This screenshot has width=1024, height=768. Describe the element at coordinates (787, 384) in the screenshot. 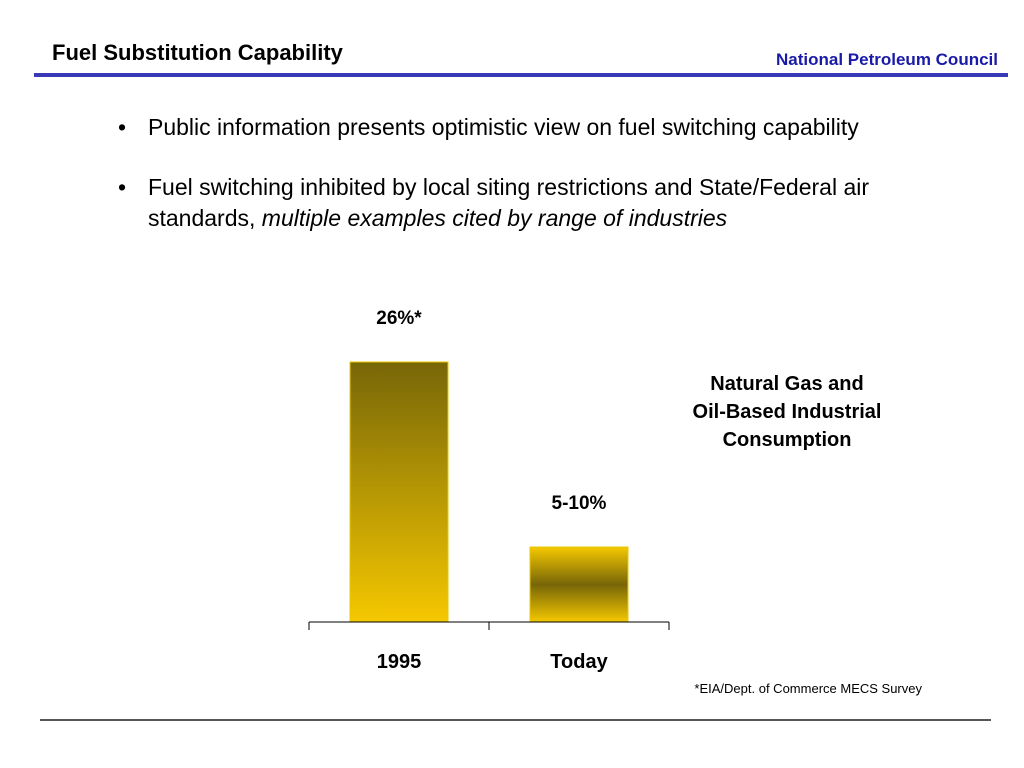

I see `series-label-line: Natural Gas and` at that location.